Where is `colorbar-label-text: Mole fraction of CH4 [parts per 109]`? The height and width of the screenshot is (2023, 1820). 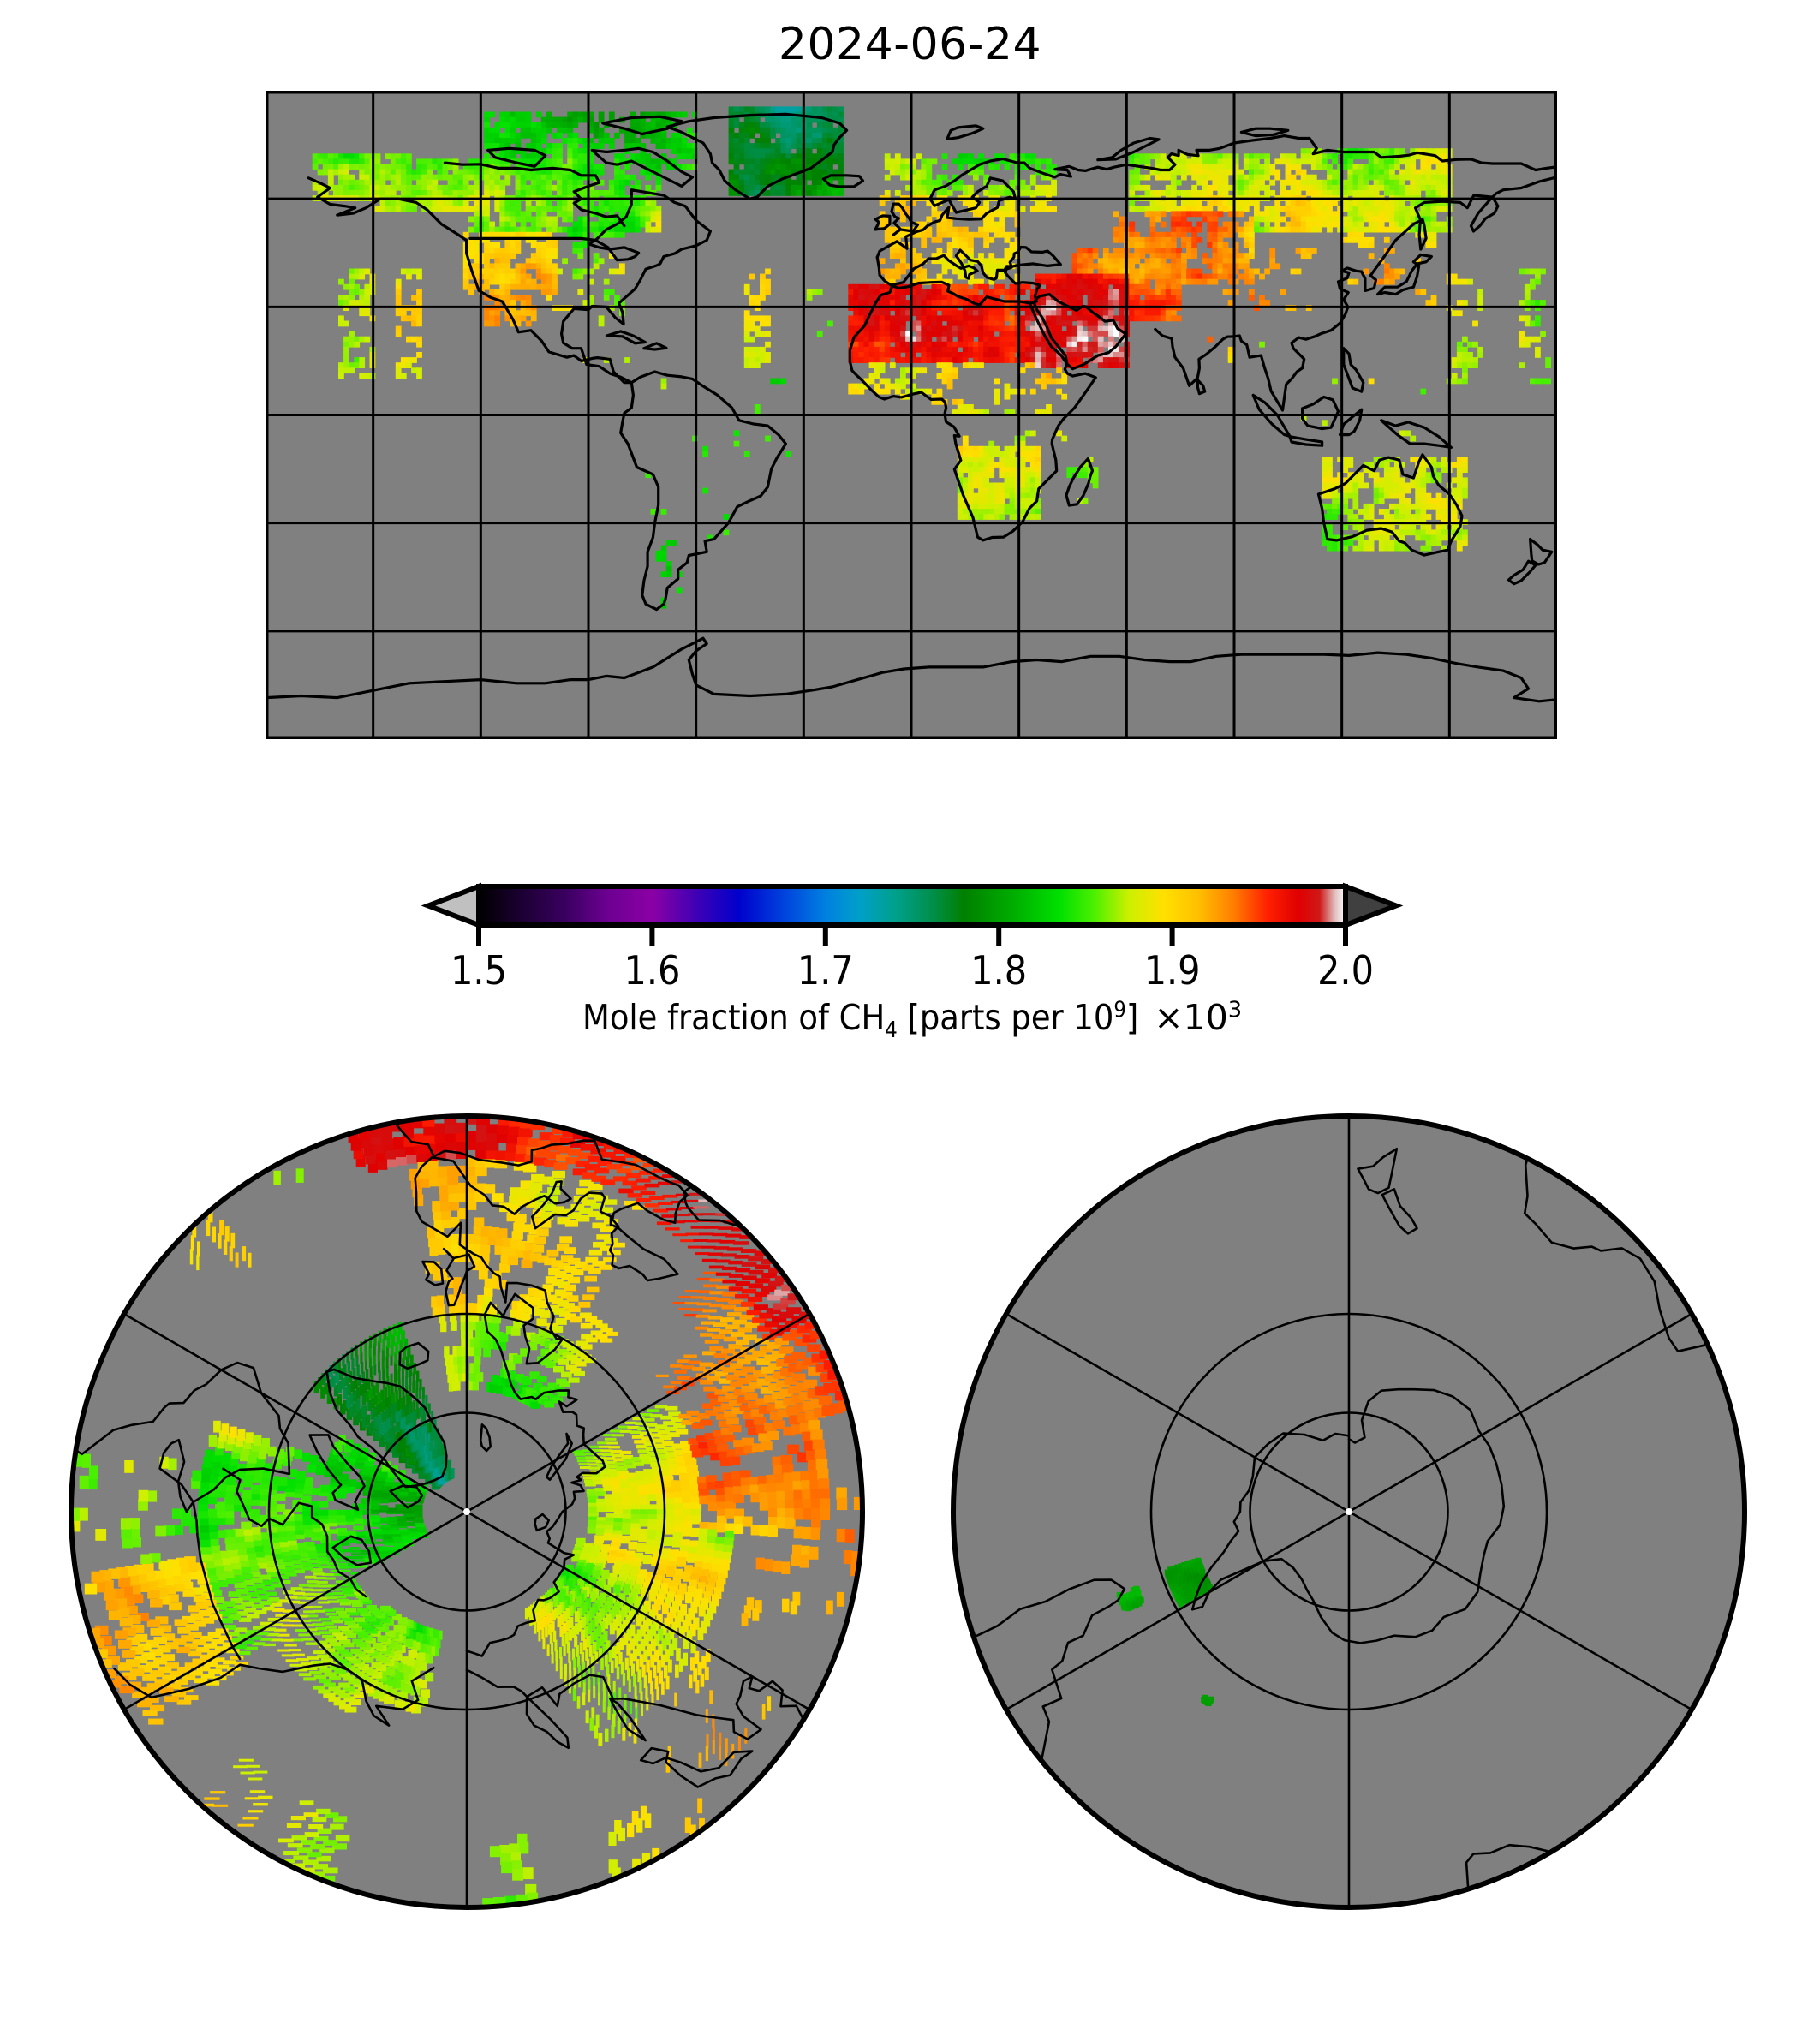
colorbar-label-text: Mole fraction of CH4 [parts per 109] is located at coordinates (860, 1019).